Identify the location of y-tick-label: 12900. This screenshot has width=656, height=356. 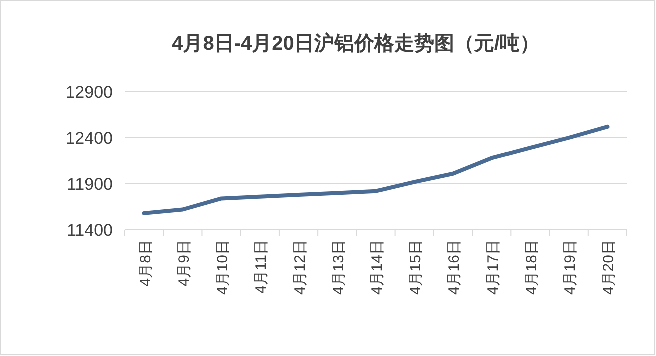
(89, 92).